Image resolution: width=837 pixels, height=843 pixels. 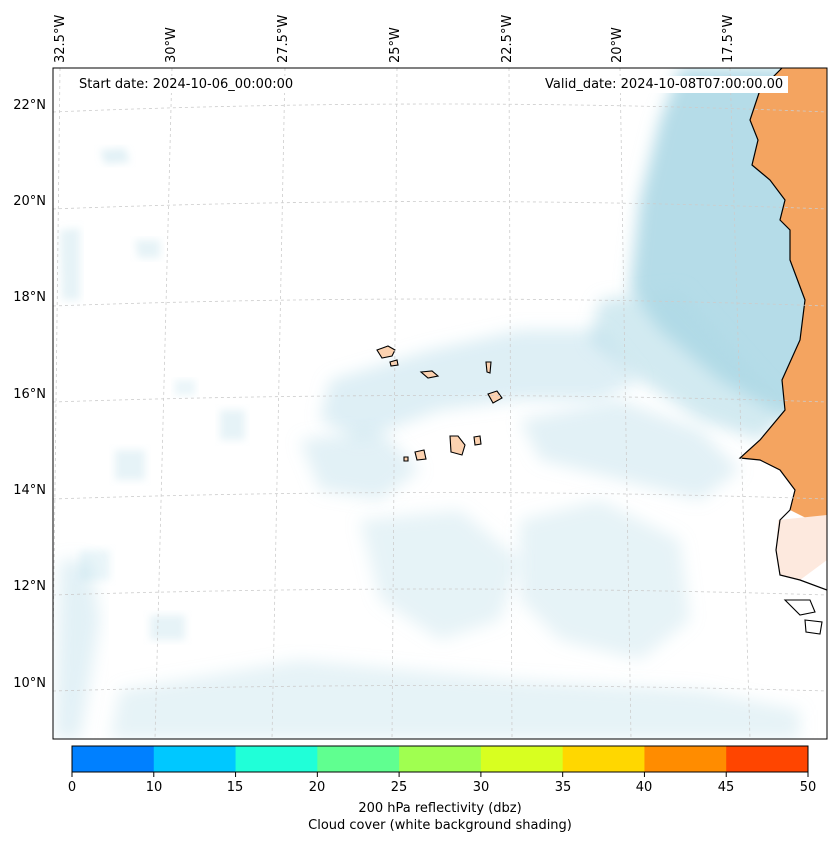 I want to click on colorbar-tick-label: 30, so click(x=481, y=787).